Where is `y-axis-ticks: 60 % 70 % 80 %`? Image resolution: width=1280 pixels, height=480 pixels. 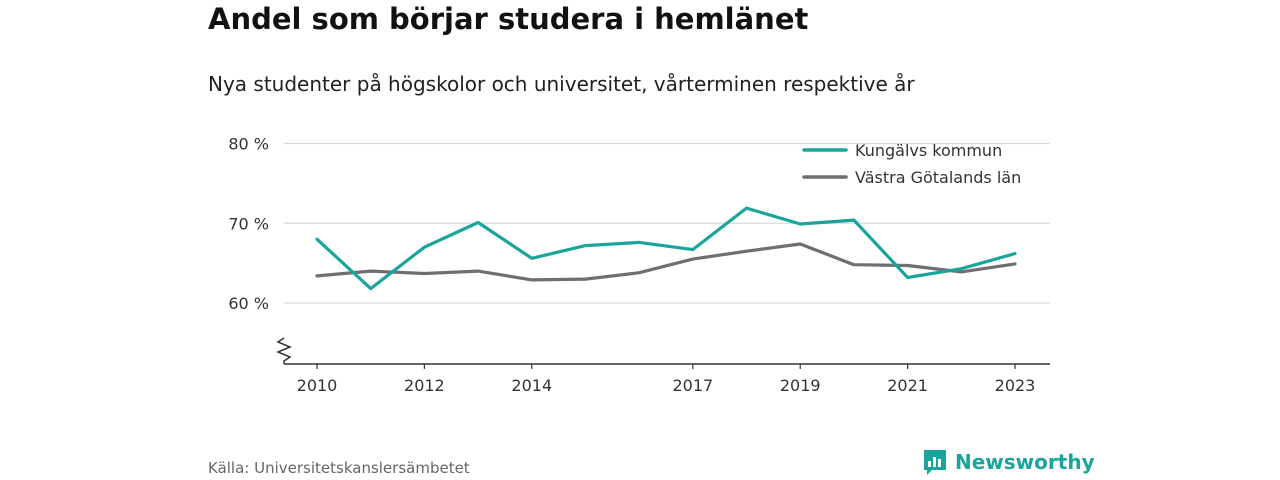 y-axis-ticks: 60 % 70 % 80 % is located at coordinates (248, 224).